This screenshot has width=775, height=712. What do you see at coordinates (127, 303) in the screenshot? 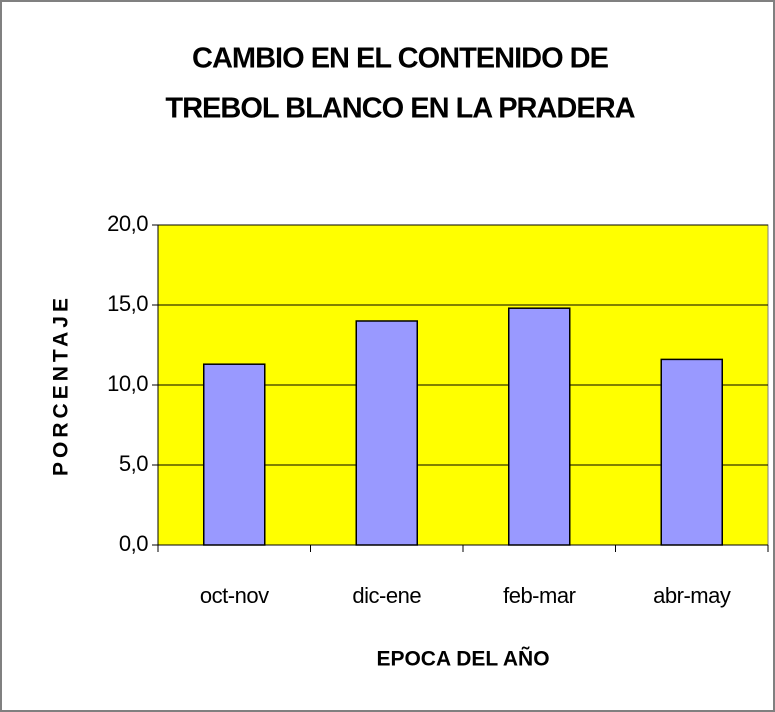
I see `y-tick-label: 15,0` at bounding box center [127, 303].